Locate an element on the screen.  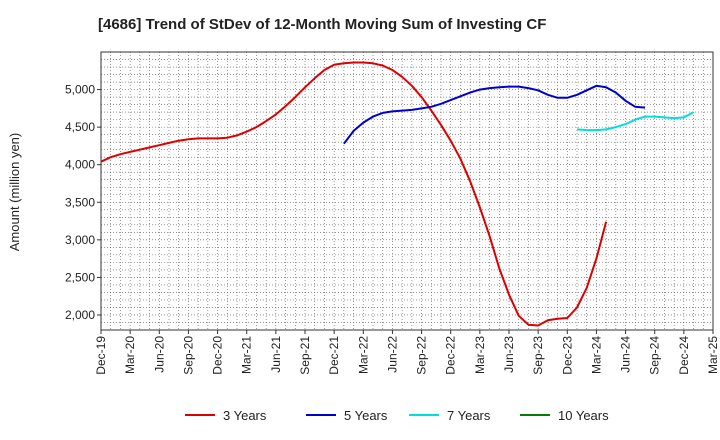
x-tick-label: Mar-22 is located at coordinates (363, 355).